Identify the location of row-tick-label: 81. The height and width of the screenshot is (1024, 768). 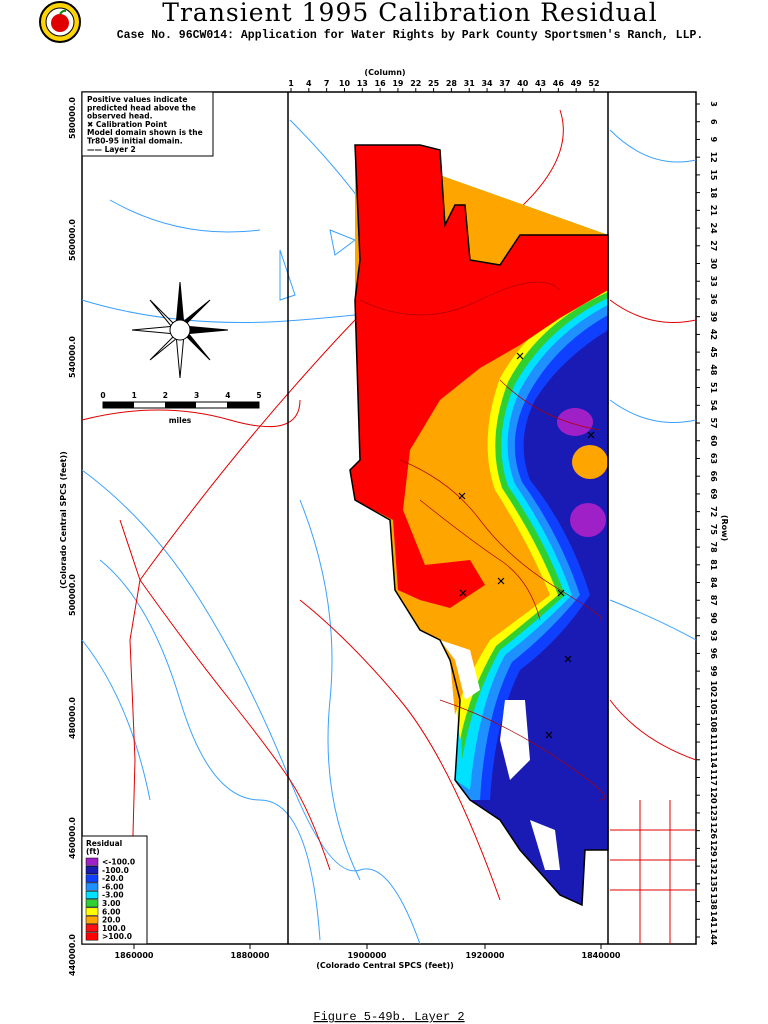
(713, 565).